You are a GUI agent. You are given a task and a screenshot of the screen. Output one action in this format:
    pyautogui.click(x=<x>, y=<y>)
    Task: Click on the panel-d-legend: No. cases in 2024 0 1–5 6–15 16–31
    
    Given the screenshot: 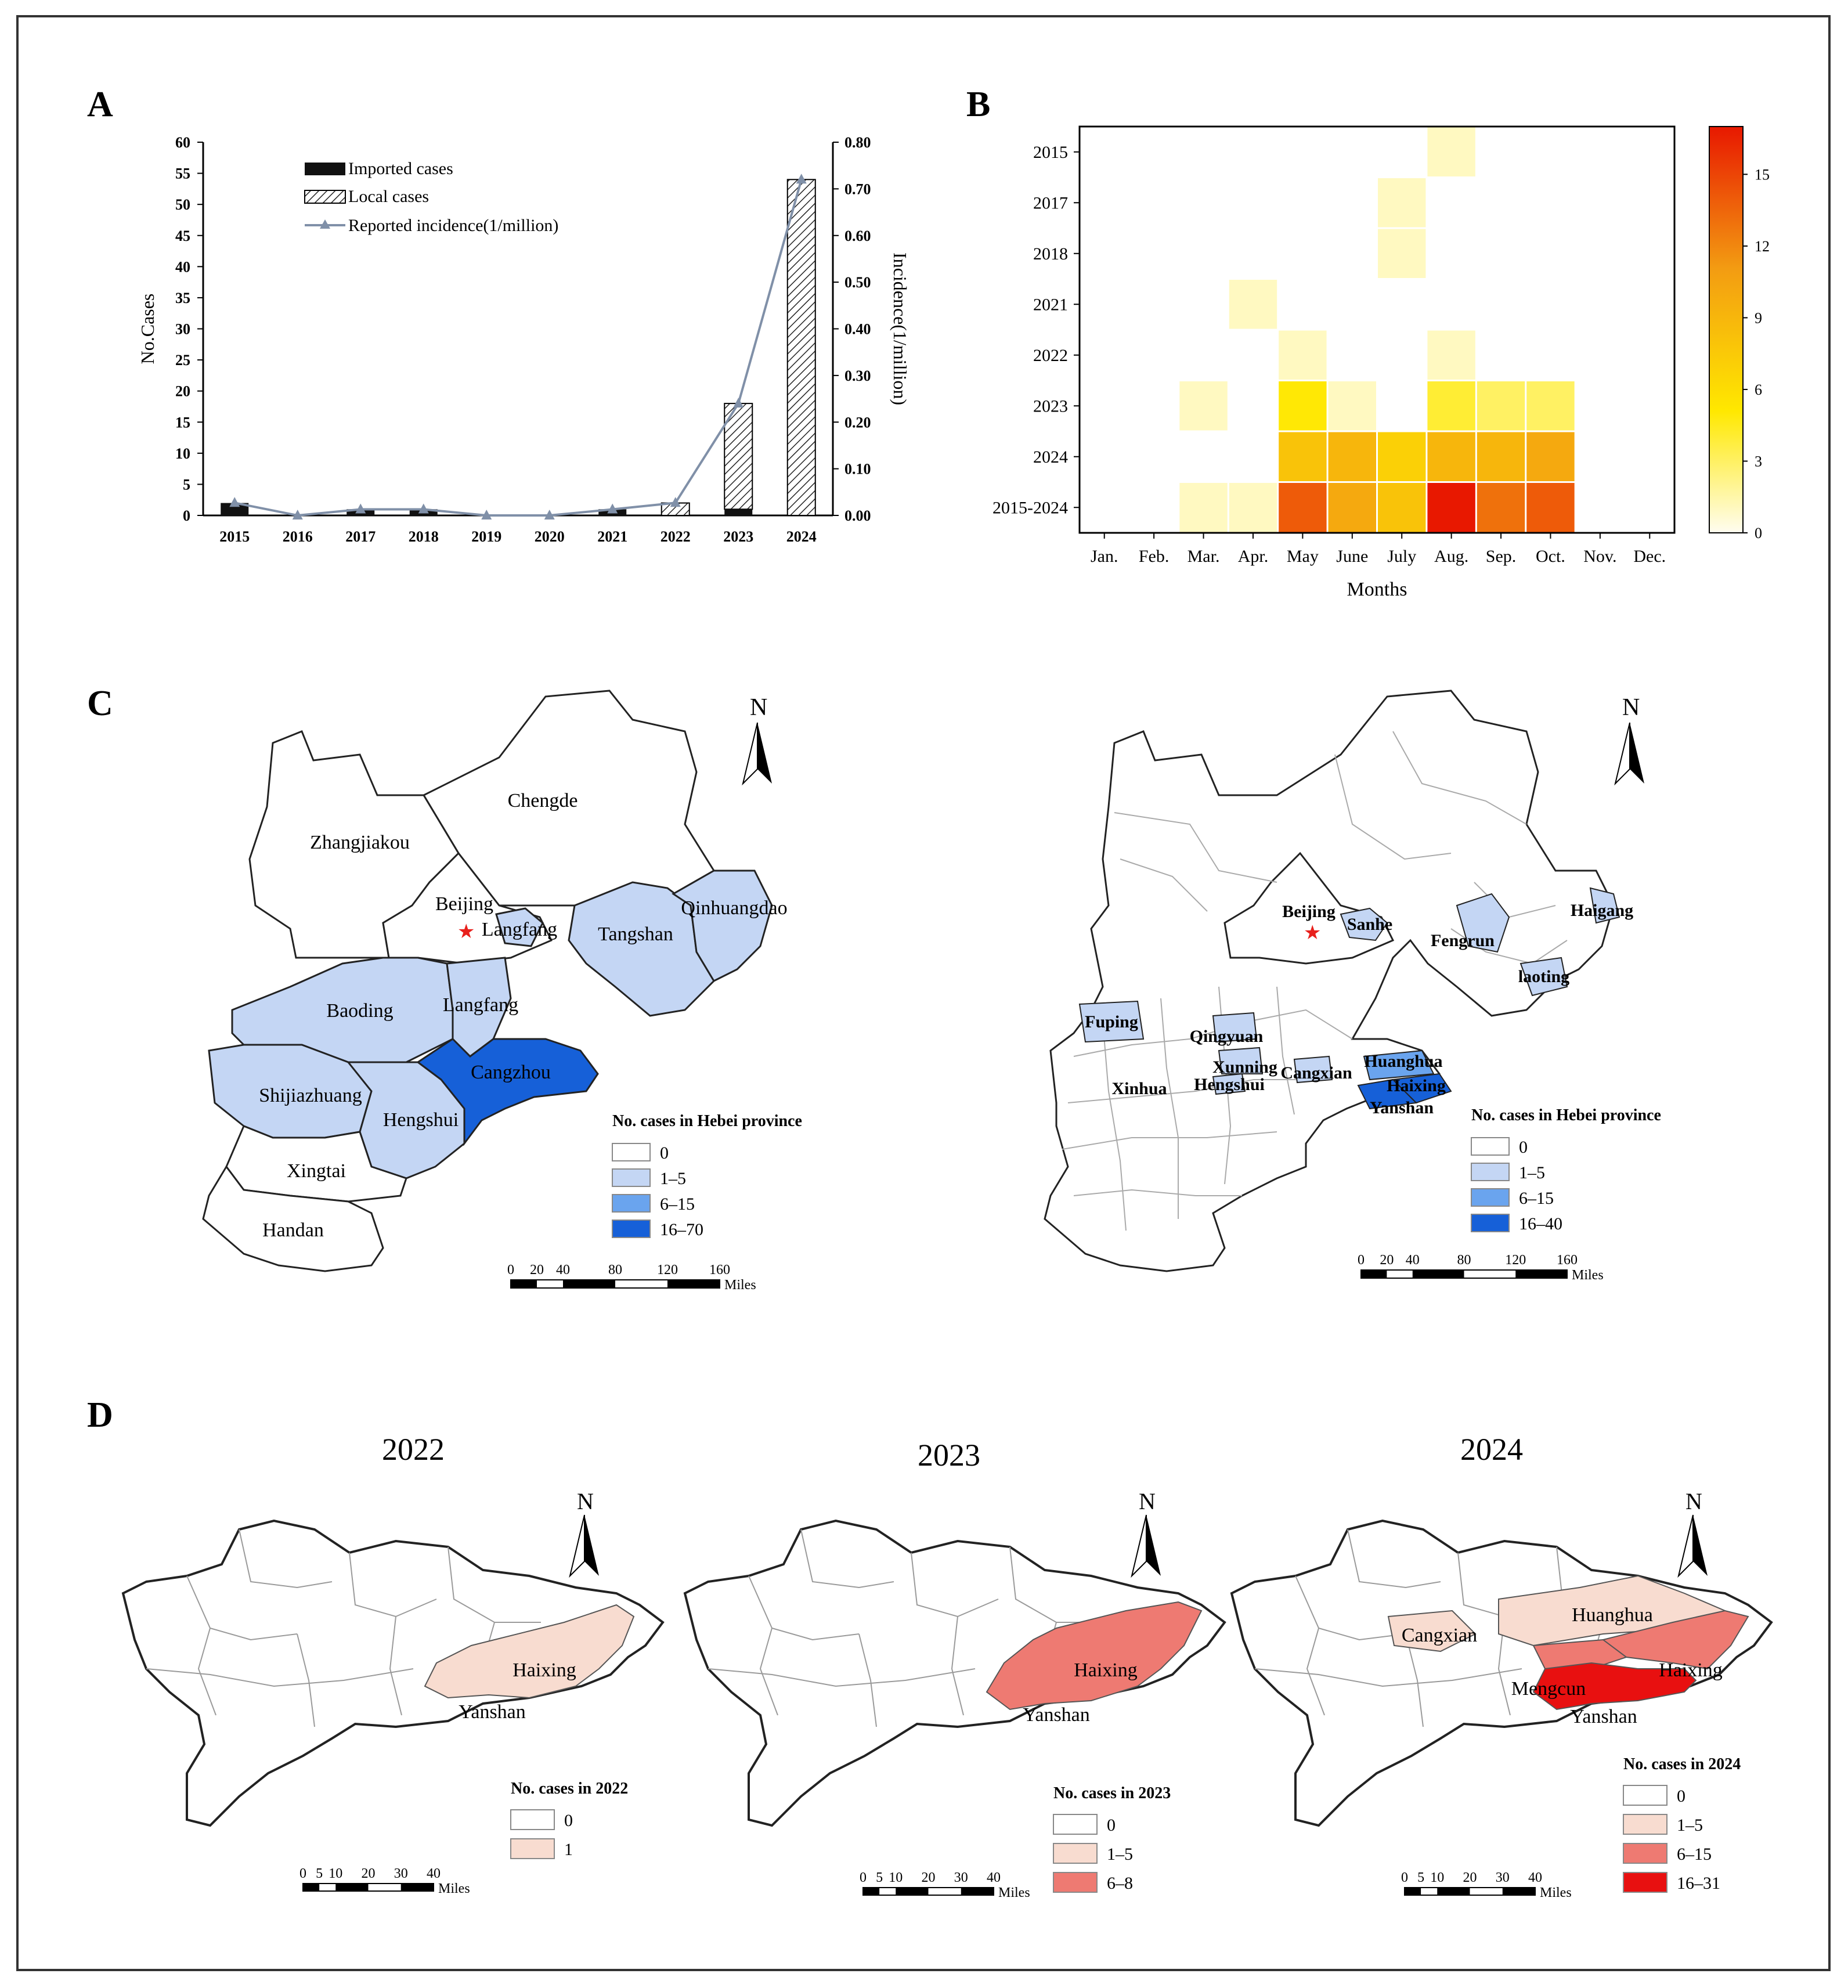 What is the action you would take?
    pyautogui.click(x=1682, y=1824)
    